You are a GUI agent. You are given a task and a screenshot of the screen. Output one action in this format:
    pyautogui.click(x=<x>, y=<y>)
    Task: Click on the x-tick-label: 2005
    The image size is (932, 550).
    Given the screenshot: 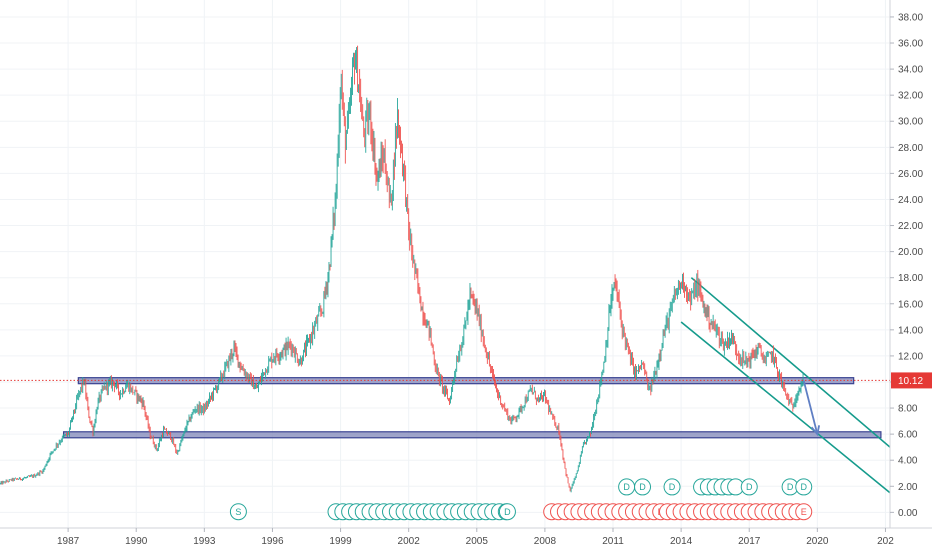 What is the action you would take?
    pyautogui.click(x=477, y=541)
    